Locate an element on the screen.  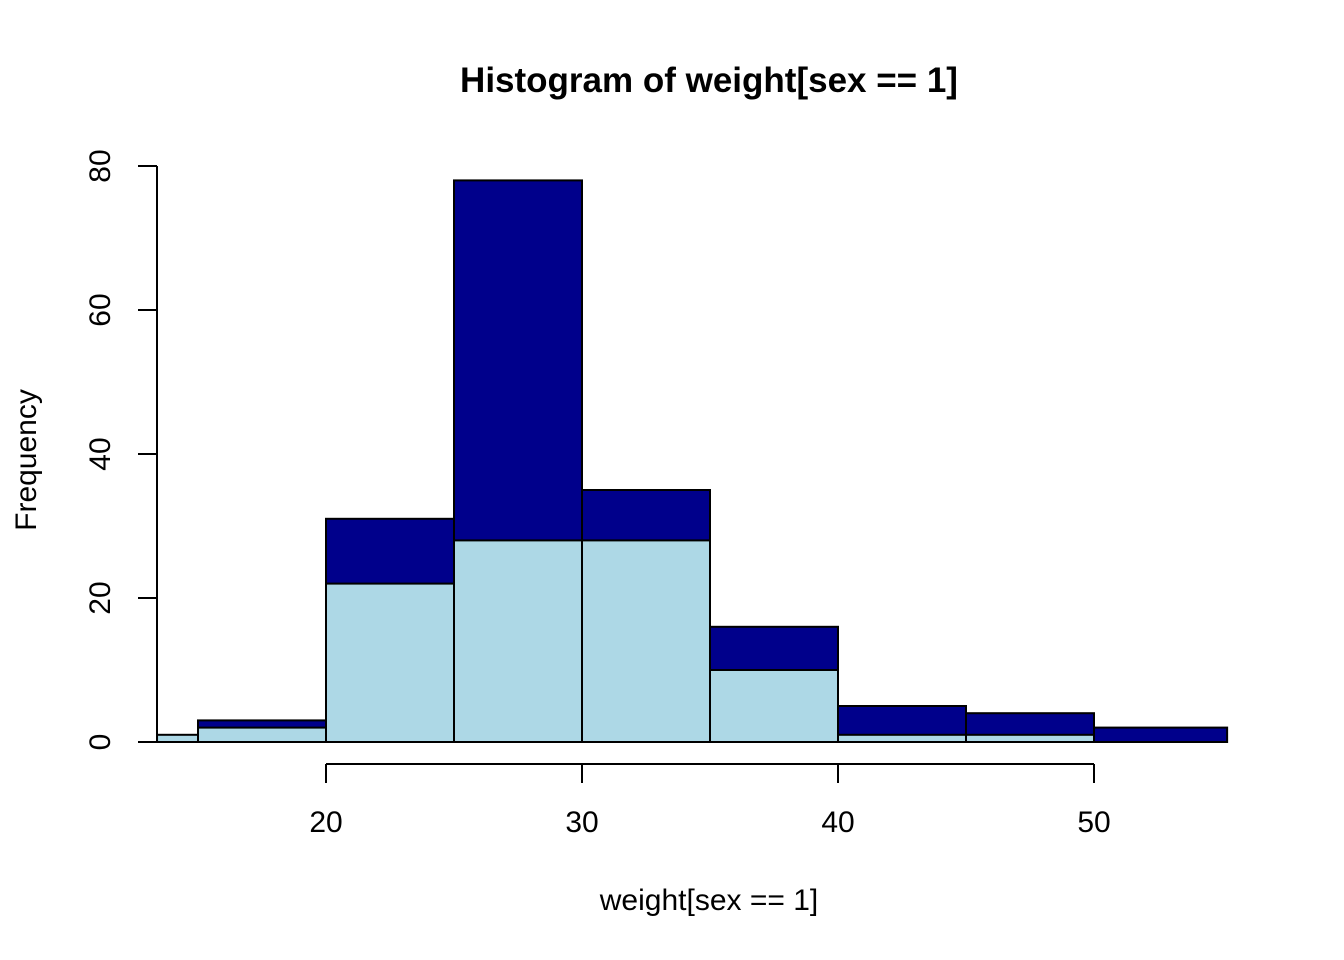
bar-series1-bin9 is located at coordinates (1161, 734).